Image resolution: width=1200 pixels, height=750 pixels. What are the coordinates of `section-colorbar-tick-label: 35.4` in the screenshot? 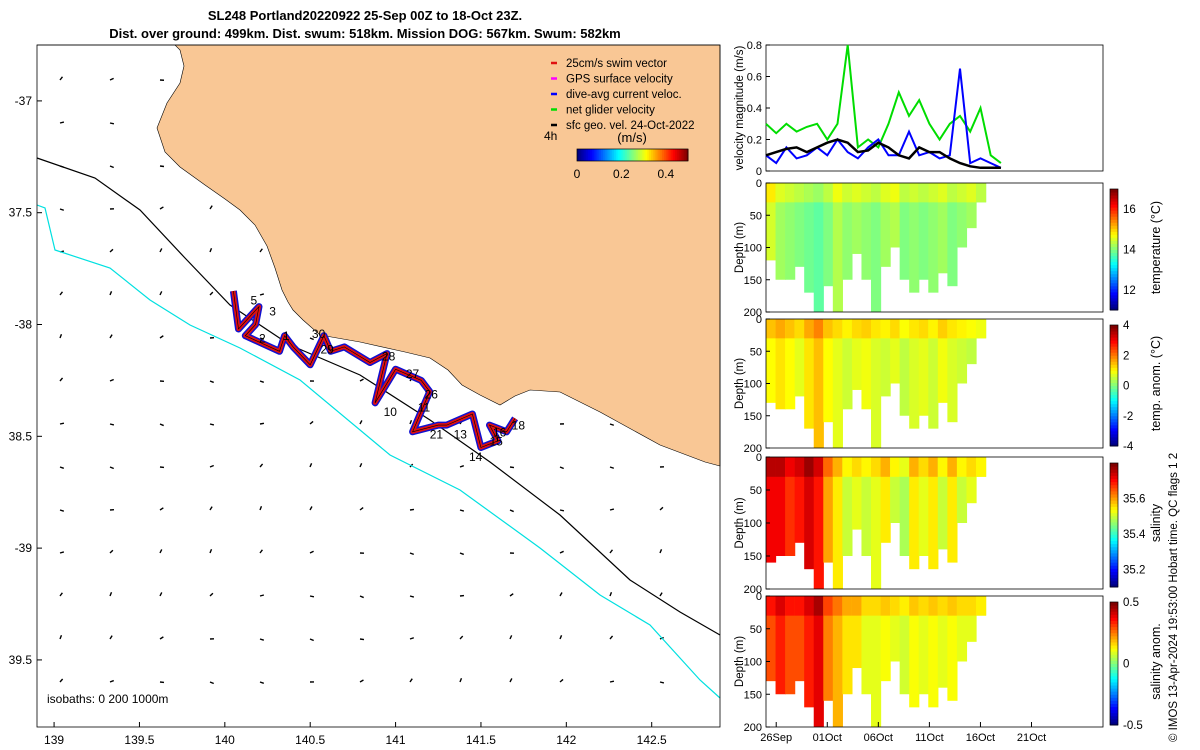 It's located at (1134, 535).